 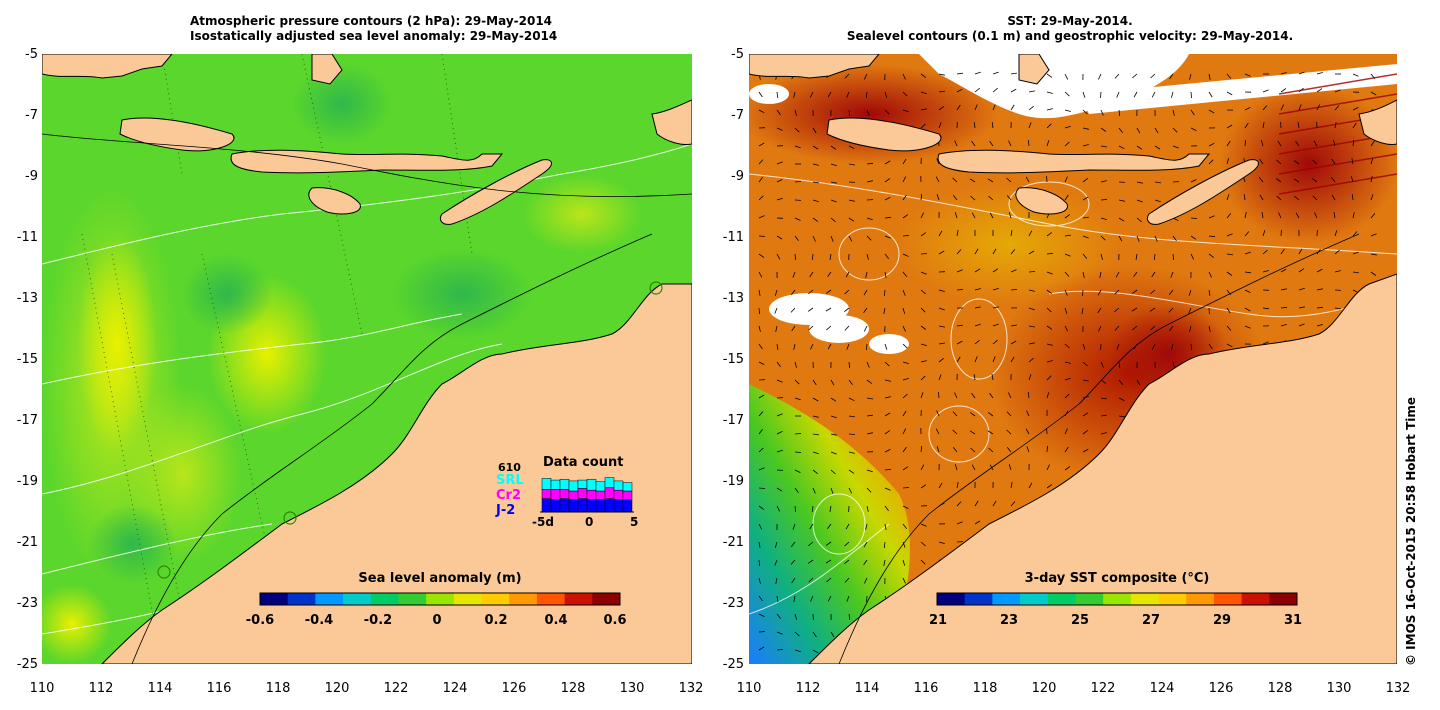 I want to click on data-count-title: Data count, so click(x=583, y=462).